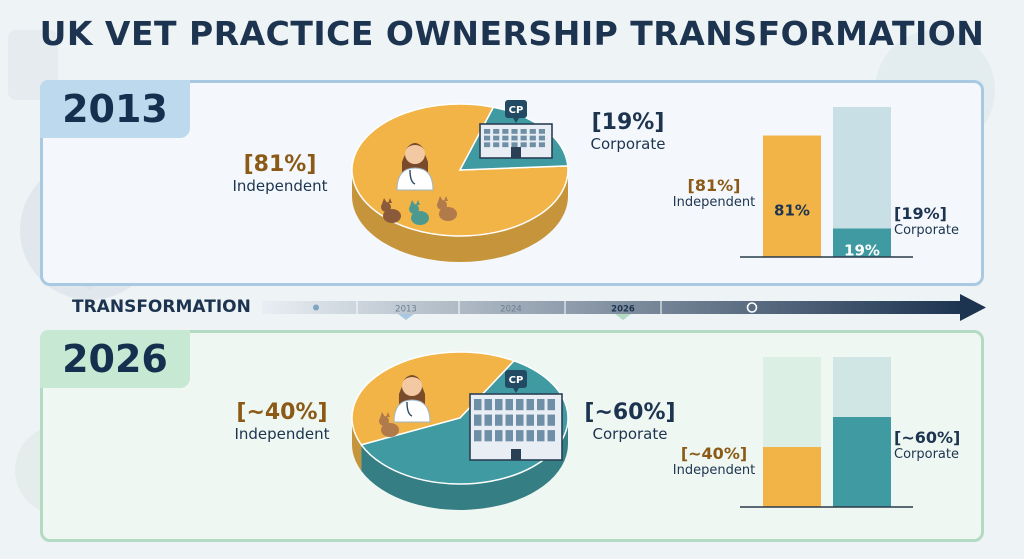 The width and height of the screenshot is (1024, 559). I want to click on bar-2013-corporate-pct: [19%], so click(920, 213).